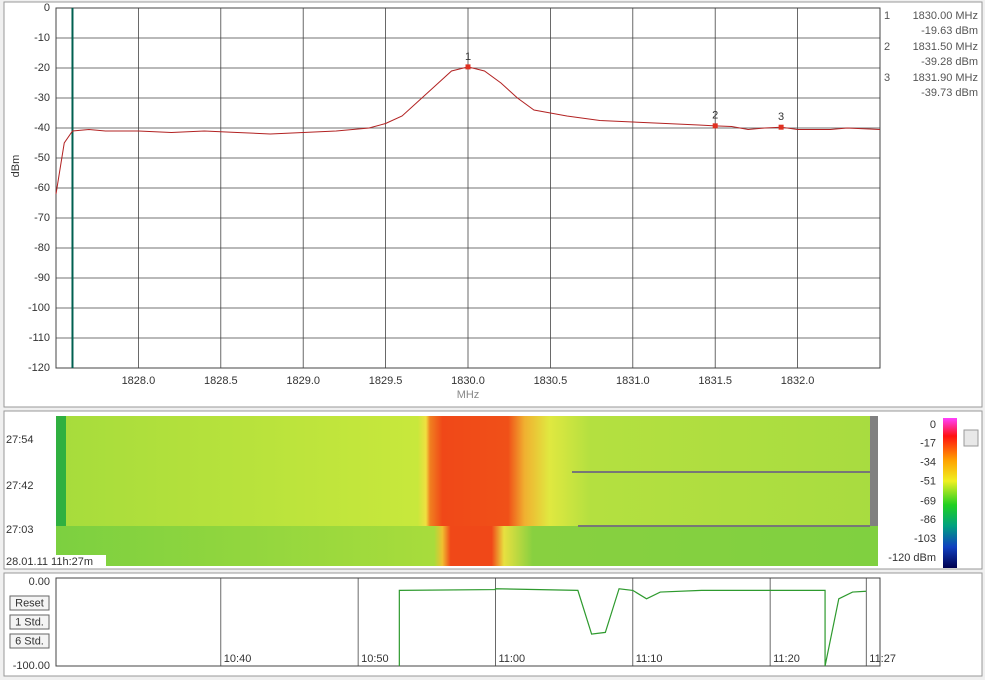 The height and width of the screenshot is (680, 985). I want to click on y-tick-label: -10, so click(42, 38).